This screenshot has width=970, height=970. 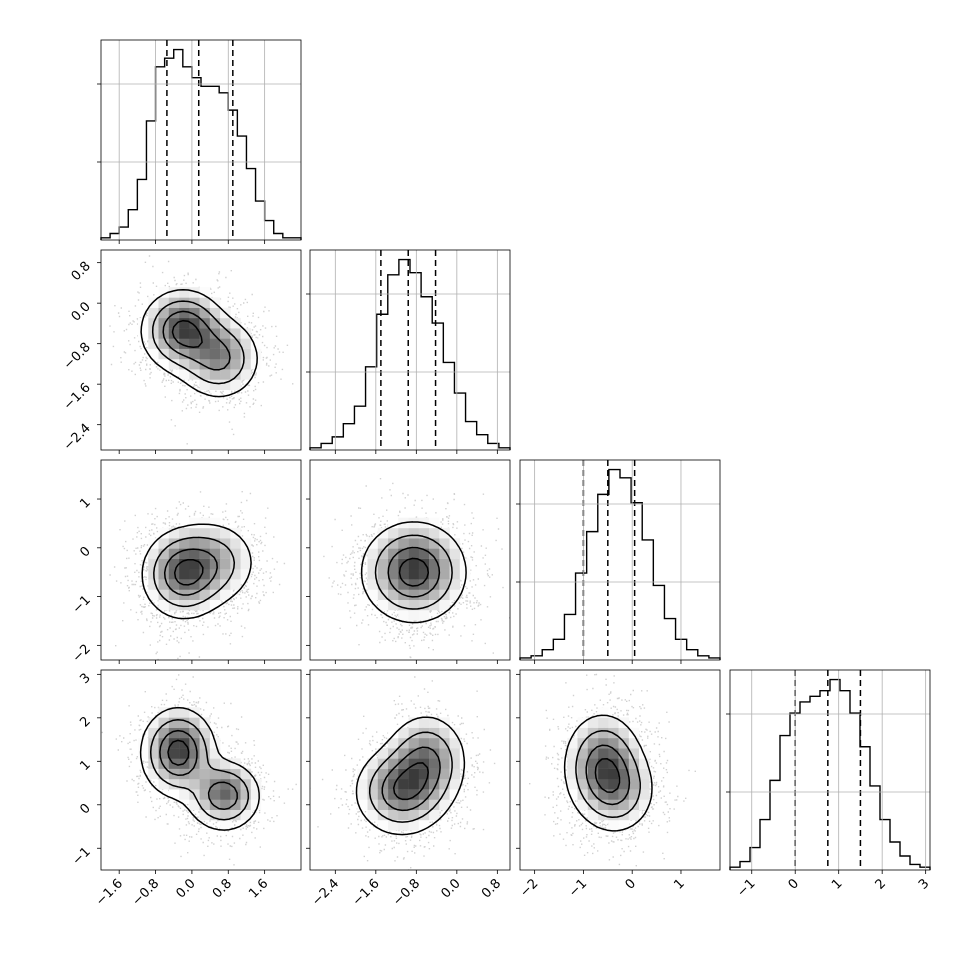 What do you see at coordinates (81, 271) in the screenshot?
I see `tick-label: 0.8` at bounding box center [81, 271].